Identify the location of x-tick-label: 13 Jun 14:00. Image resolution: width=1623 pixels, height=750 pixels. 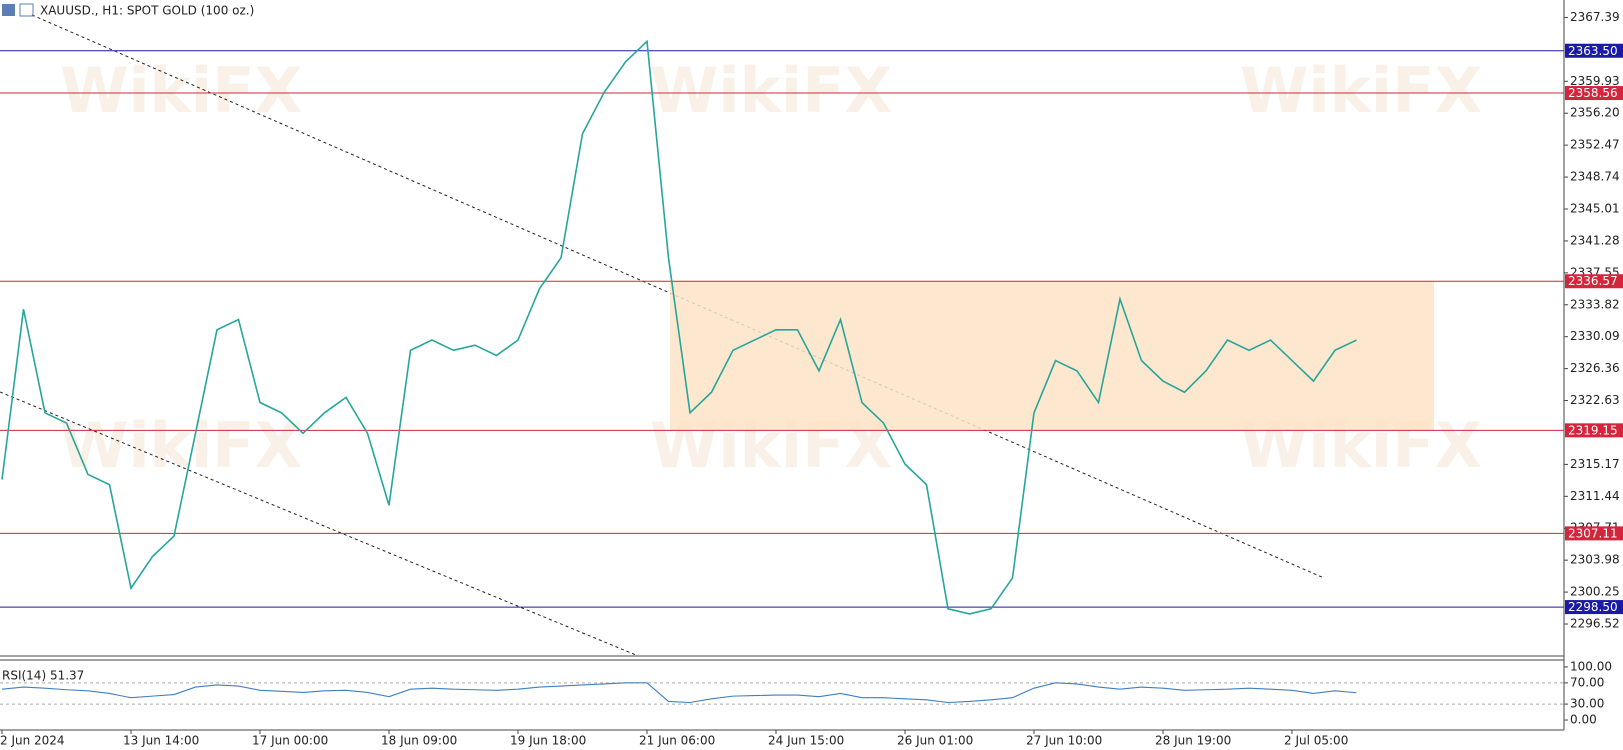
(161, 741).